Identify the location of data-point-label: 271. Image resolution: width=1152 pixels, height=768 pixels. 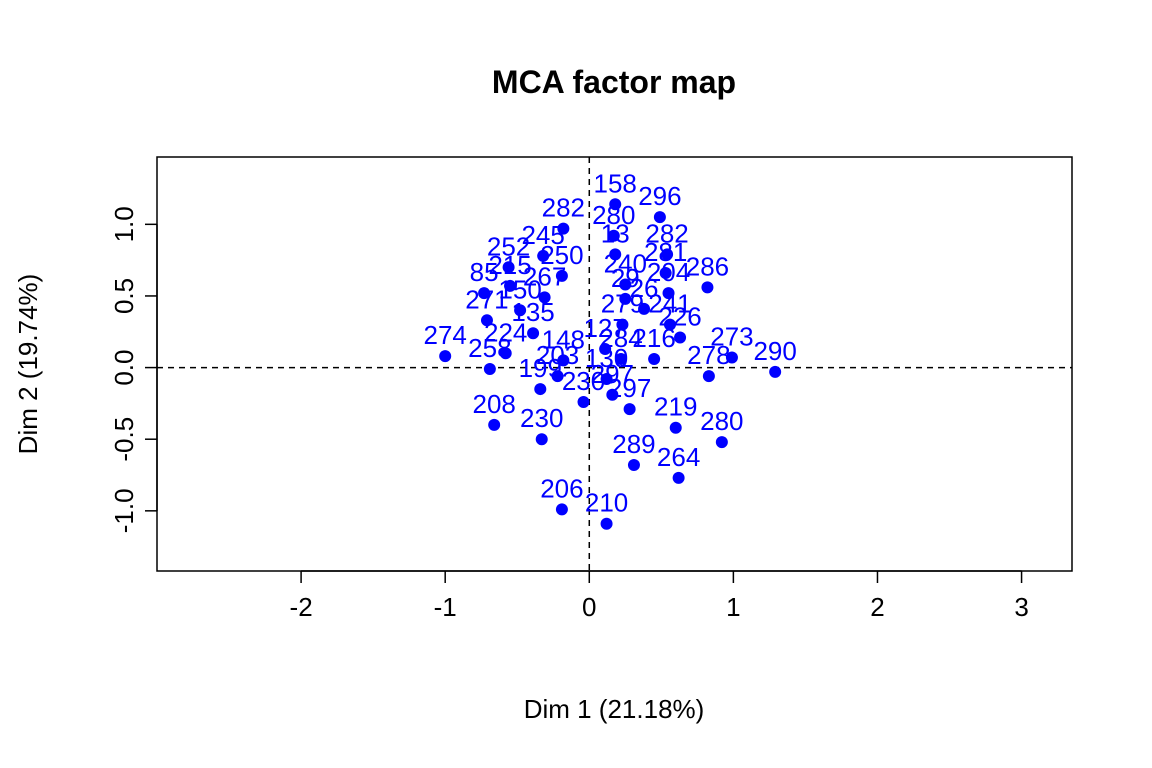
(486, 299).